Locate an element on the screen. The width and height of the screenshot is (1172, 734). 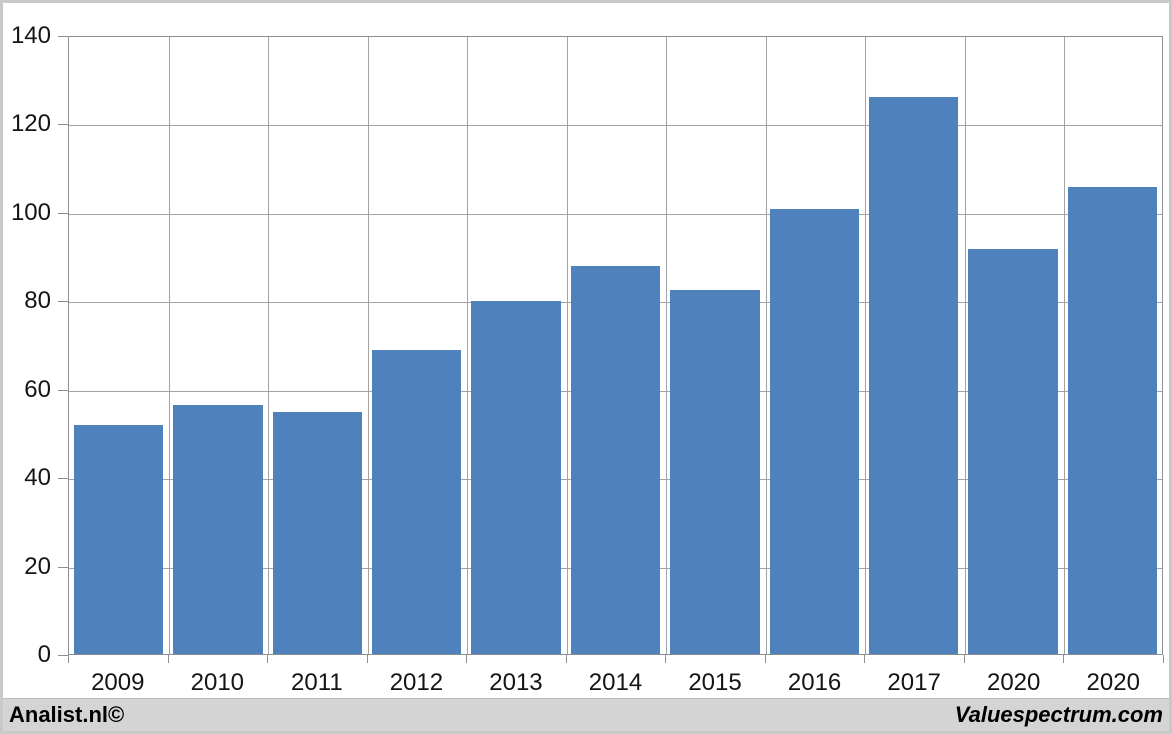
x-axis-label: 2017 is located at coordinates (914, 682).